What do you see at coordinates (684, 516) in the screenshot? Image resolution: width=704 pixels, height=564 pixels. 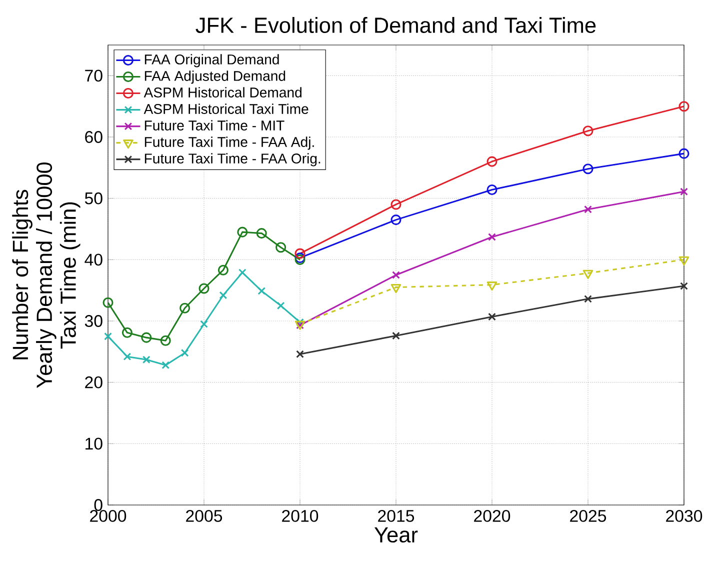 I see `x-tick-label: 2030` at bounding box center [684, 516].